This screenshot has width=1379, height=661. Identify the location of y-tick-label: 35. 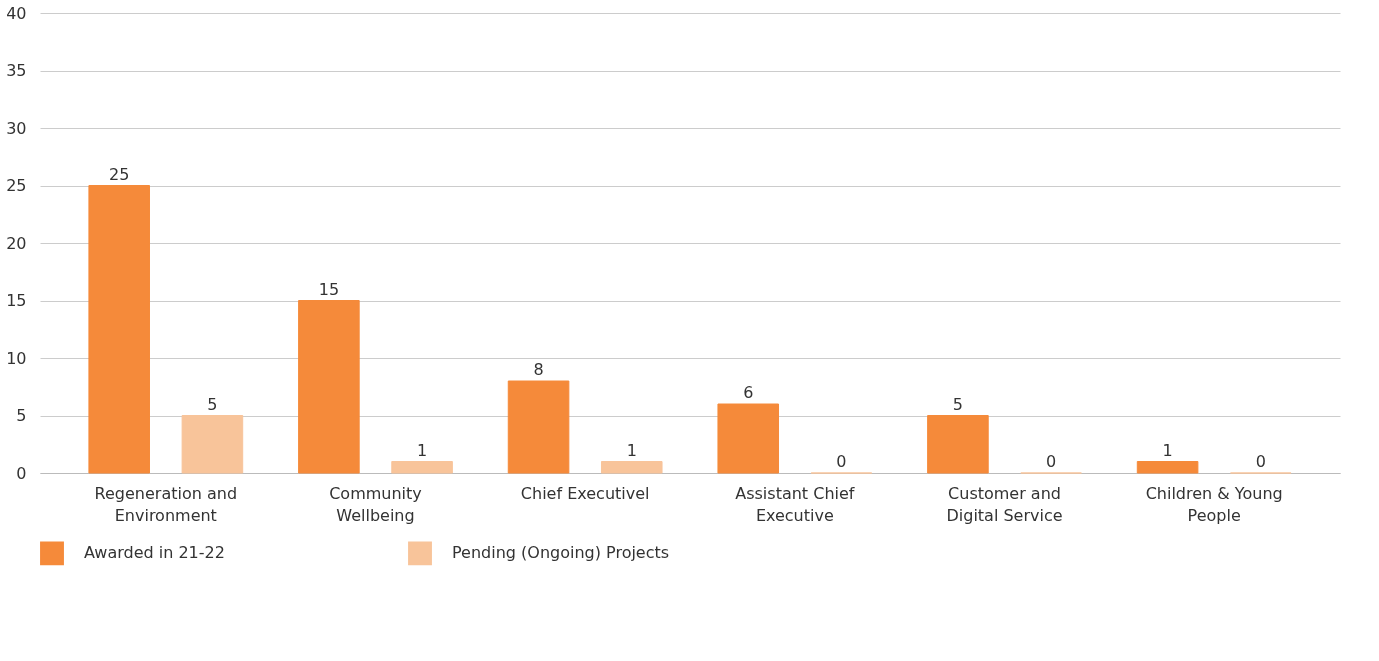
(16, 70).